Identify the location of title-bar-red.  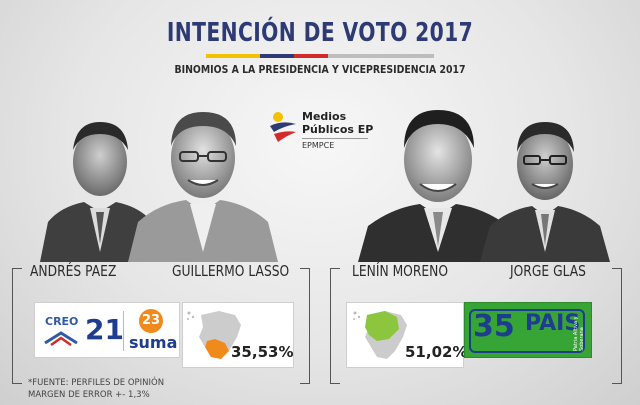
(311, 56).